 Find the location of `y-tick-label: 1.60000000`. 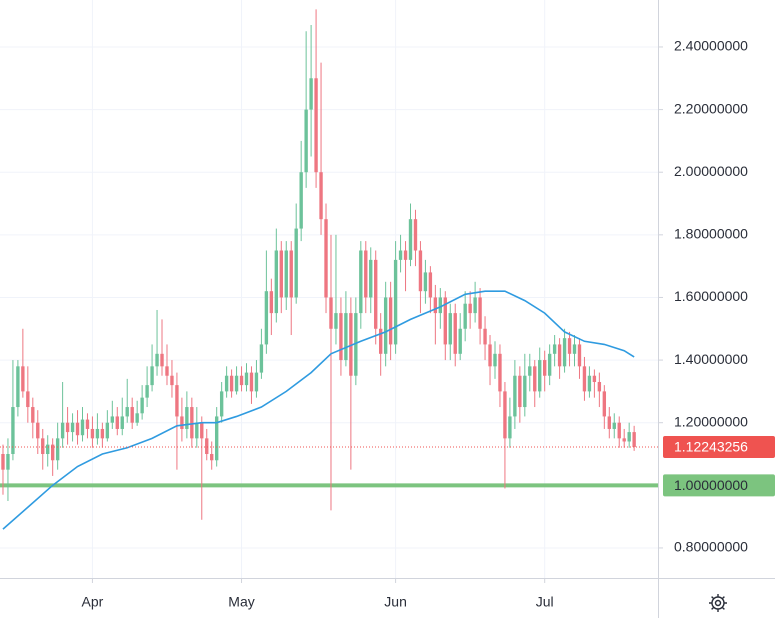

y-tick-label: 1.60000000 is located at coordinates (711, 296).